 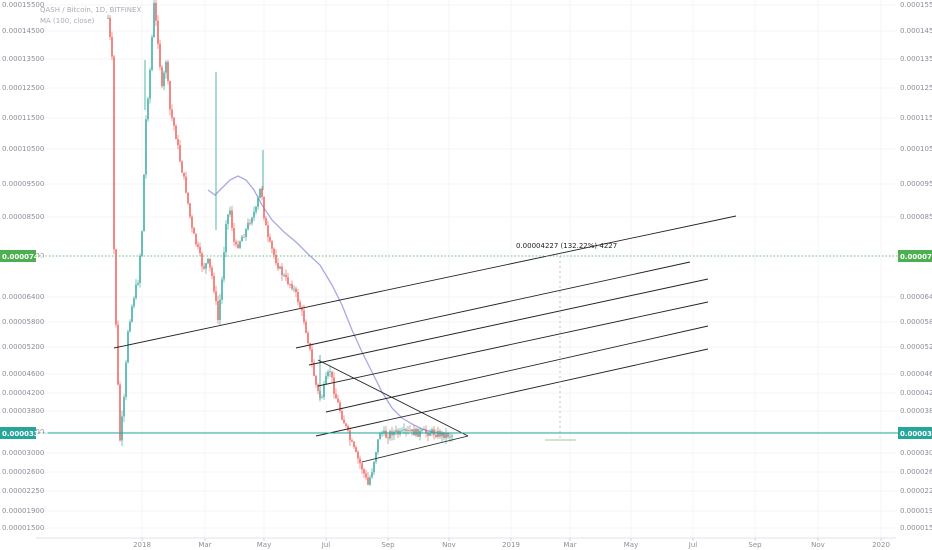 I want to click on x-tick-label: Mar, so click(x=569, y=545).